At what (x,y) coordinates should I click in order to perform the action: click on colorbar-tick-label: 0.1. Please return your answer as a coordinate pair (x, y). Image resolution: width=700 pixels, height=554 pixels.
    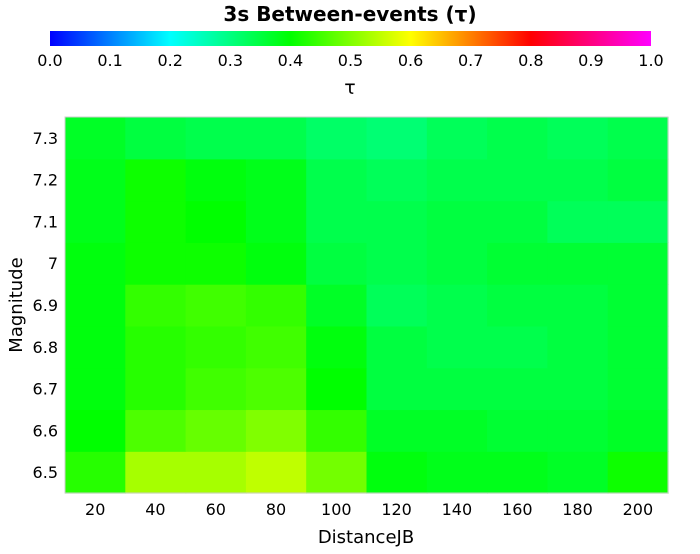
    Looking at the image, I should click on (109, 60).